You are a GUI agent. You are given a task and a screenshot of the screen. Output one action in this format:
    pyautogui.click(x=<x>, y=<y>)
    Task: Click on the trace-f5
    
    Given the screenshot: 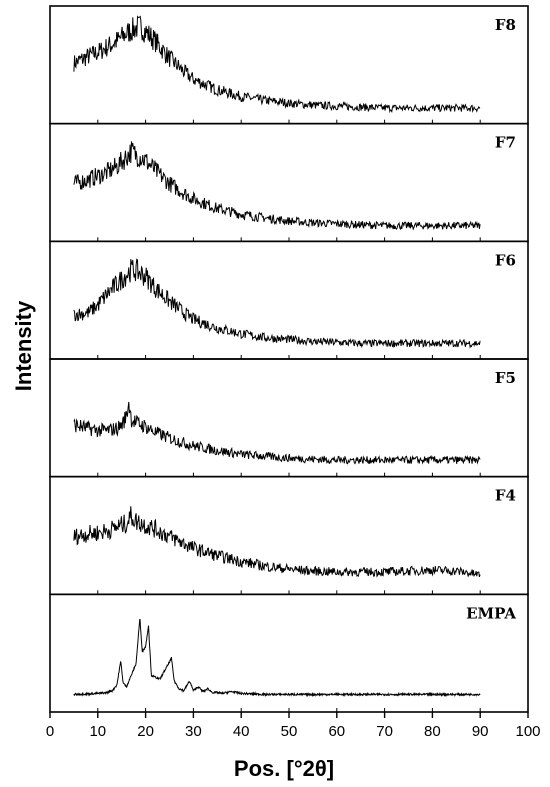 What is the action you would take?
    pyautogui.click(x=277, y=433)
    